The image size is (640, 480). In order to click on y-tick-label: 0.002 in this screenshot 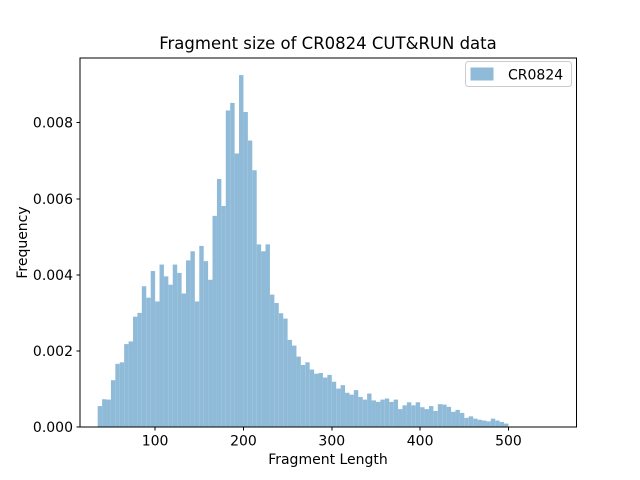, I will do `click(53, 352)`.